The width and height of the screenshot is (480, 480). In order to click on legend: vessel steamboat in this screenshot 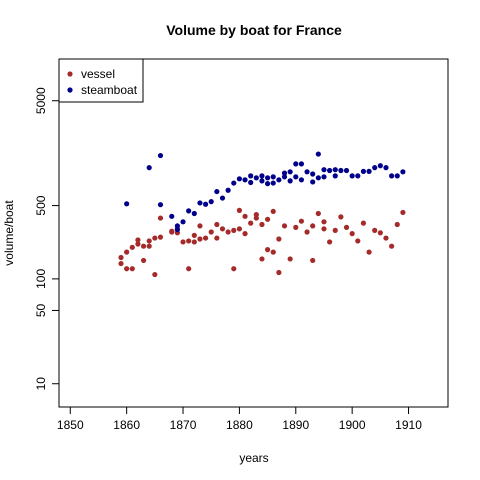, I will do `click(101, 80)`.